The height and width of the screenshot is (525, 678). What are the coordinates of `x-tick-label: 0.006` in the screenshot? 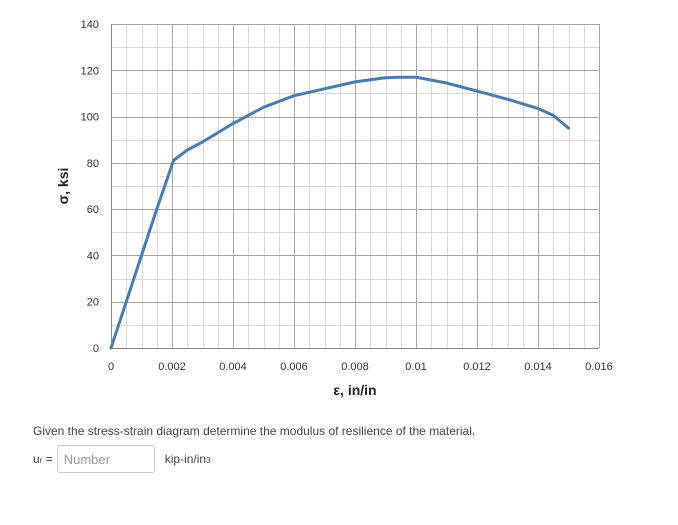 It's located at (294, 367).